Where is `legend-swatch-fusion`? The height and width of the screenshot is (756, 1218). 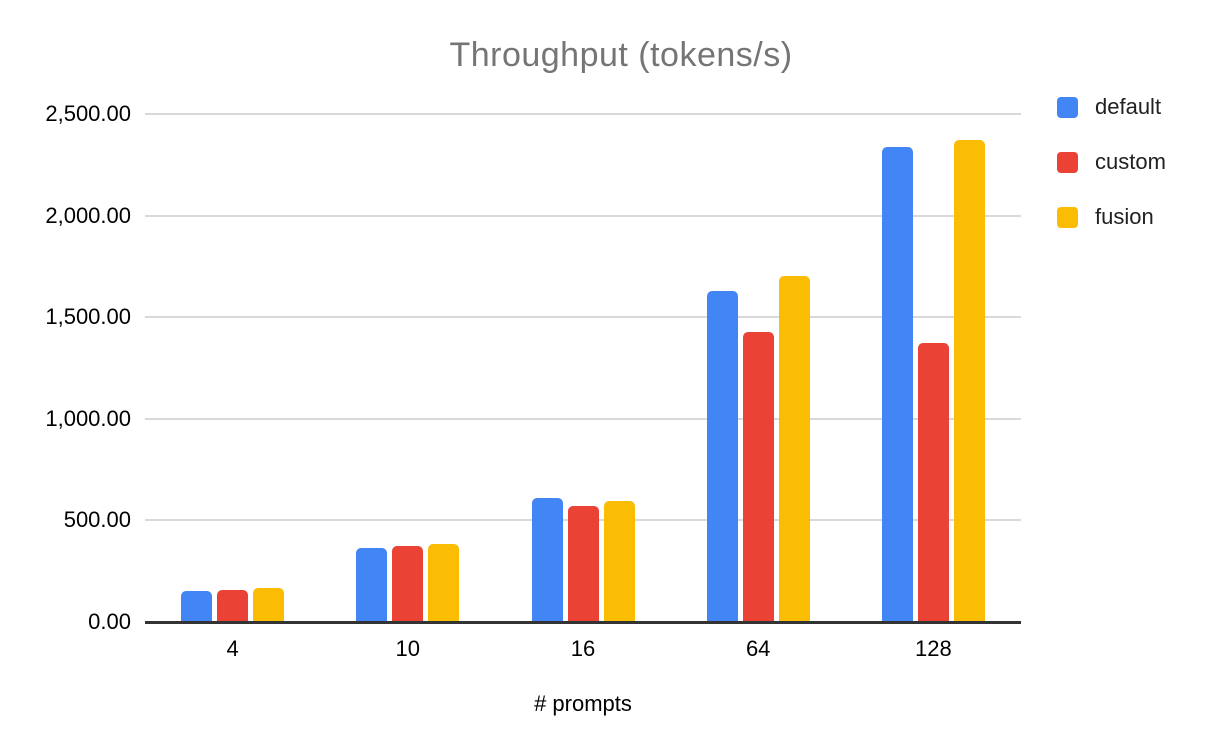 legend-swatch-fusion is located at coordinates (1067, 217).